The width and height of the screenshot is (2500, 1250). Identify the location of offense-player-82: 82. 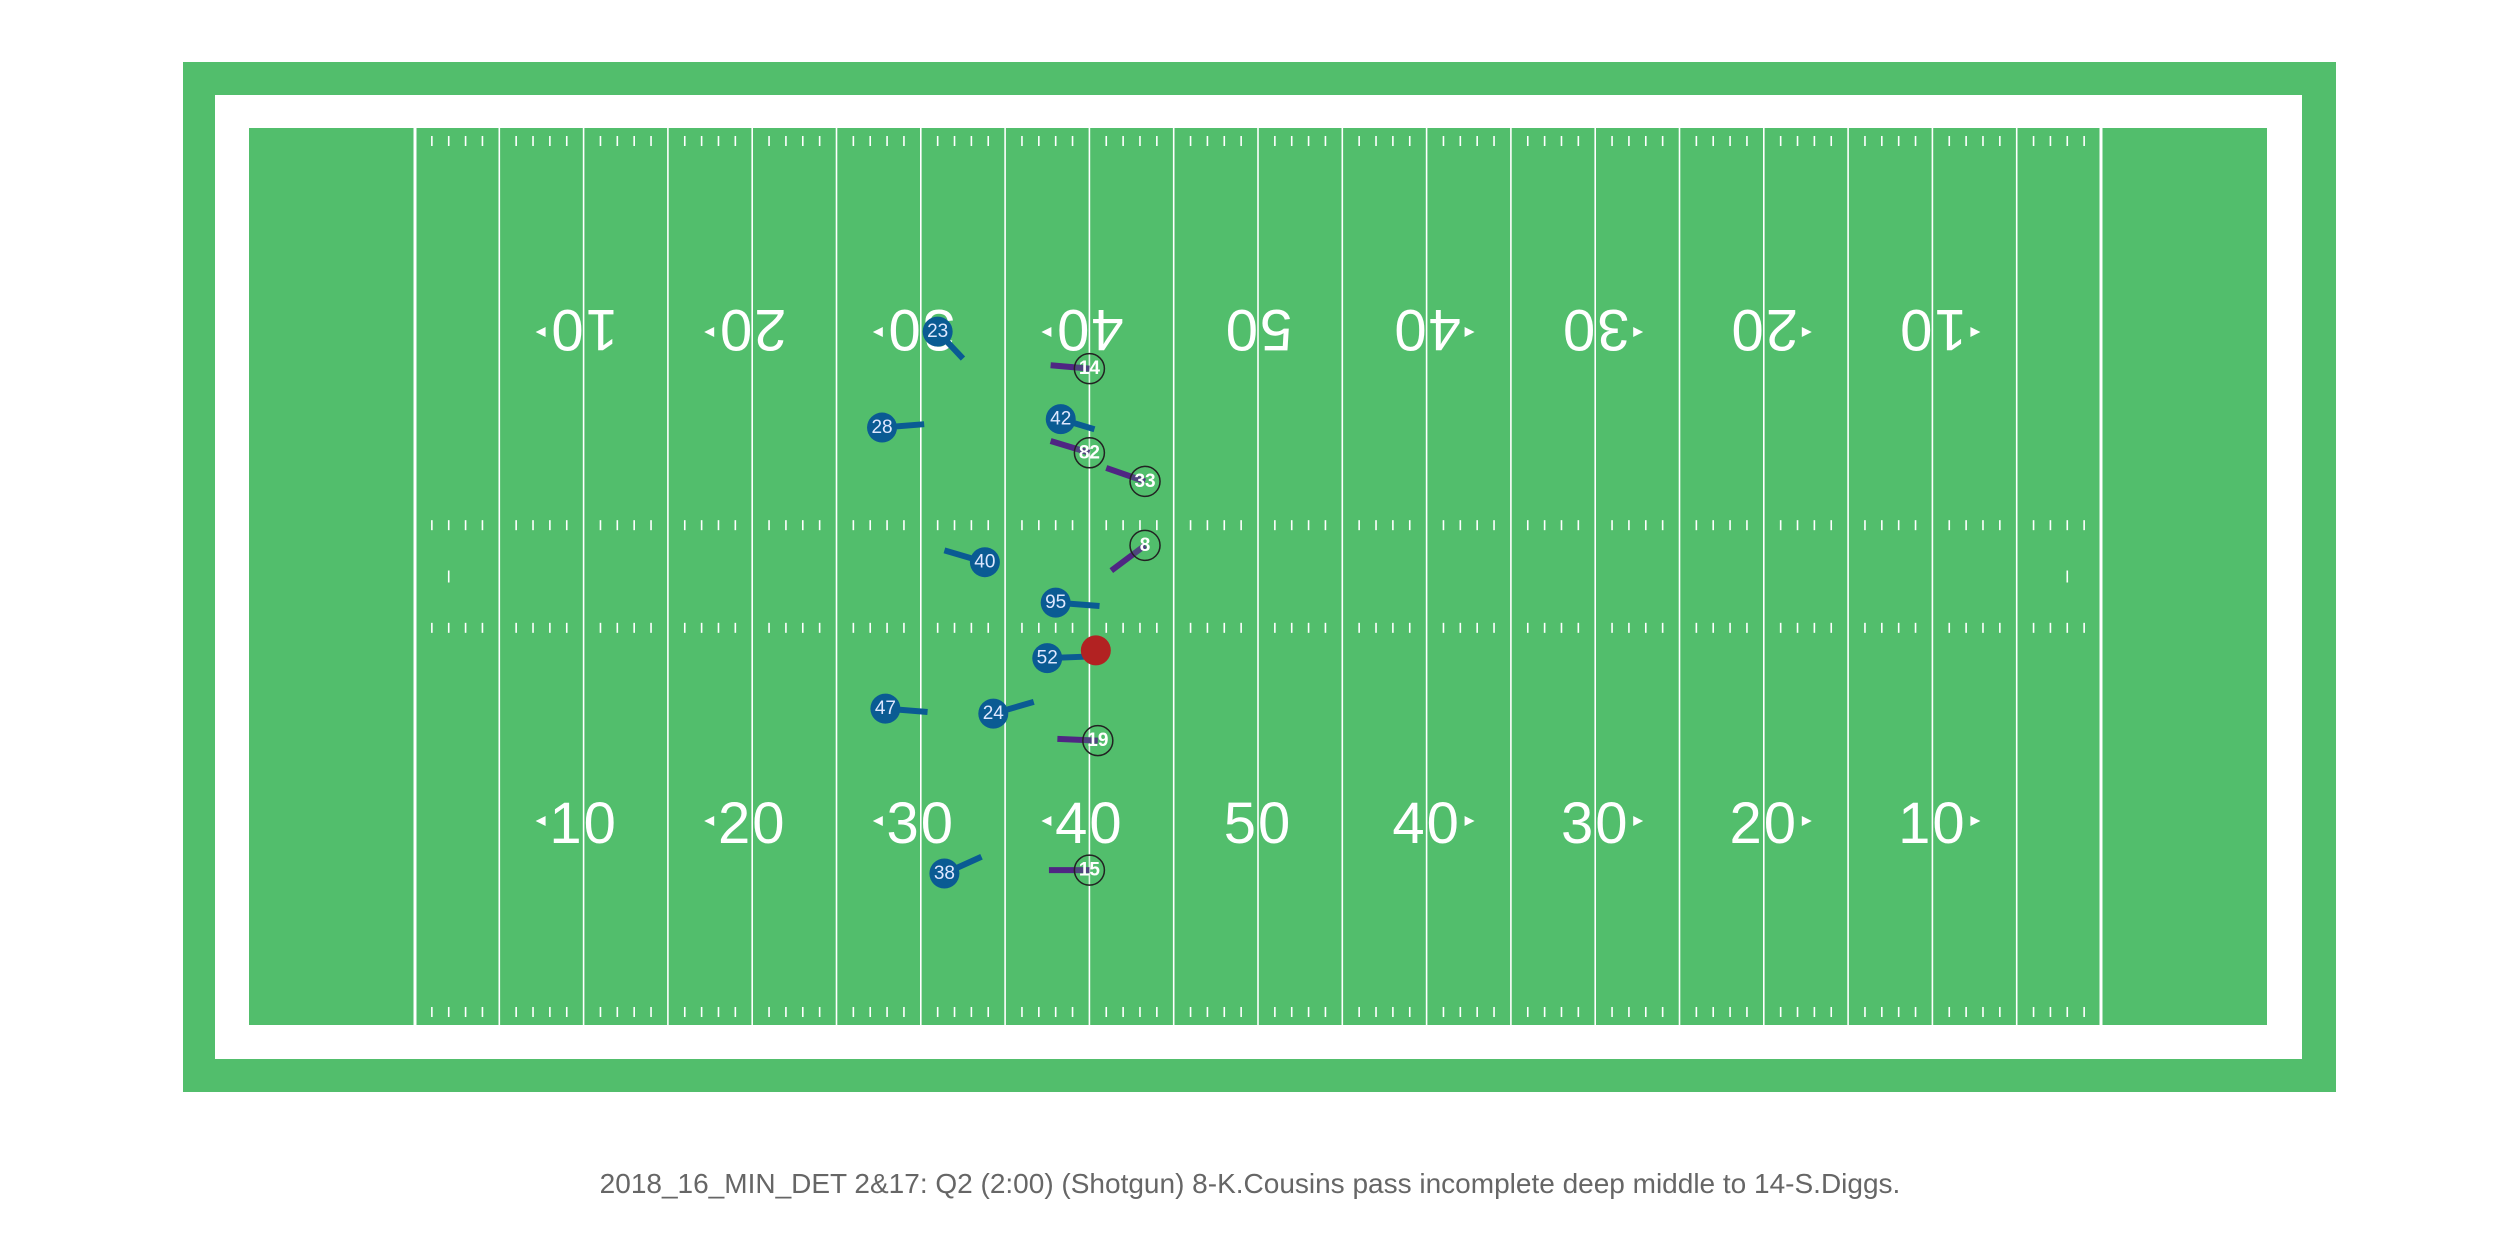
(1077, 453).